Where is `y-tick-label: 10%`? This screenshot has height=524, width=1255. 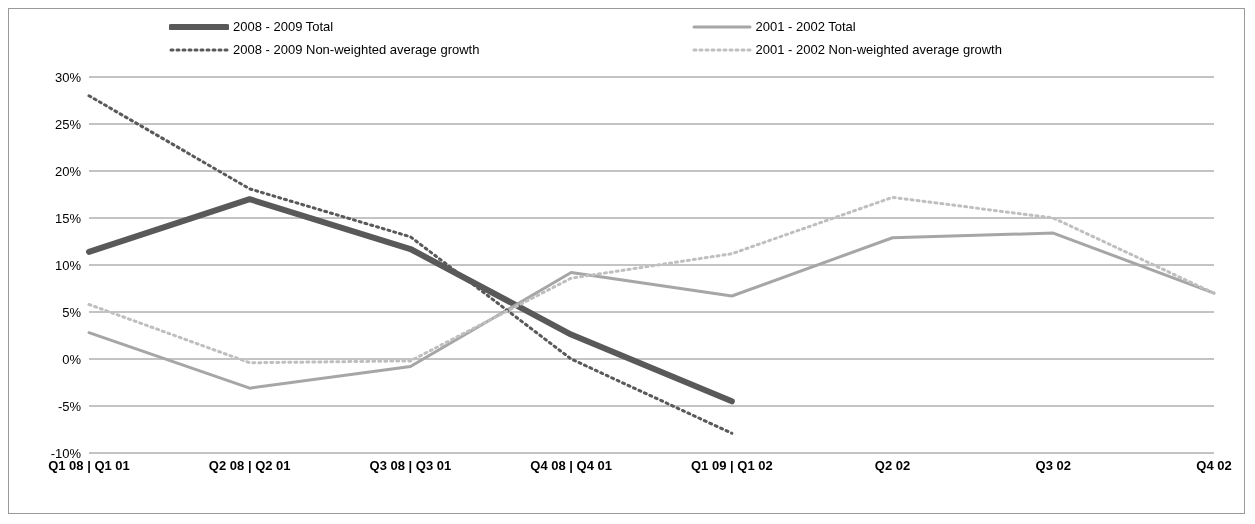 y-tick-label: 10% is located at coordinates (68, 265).